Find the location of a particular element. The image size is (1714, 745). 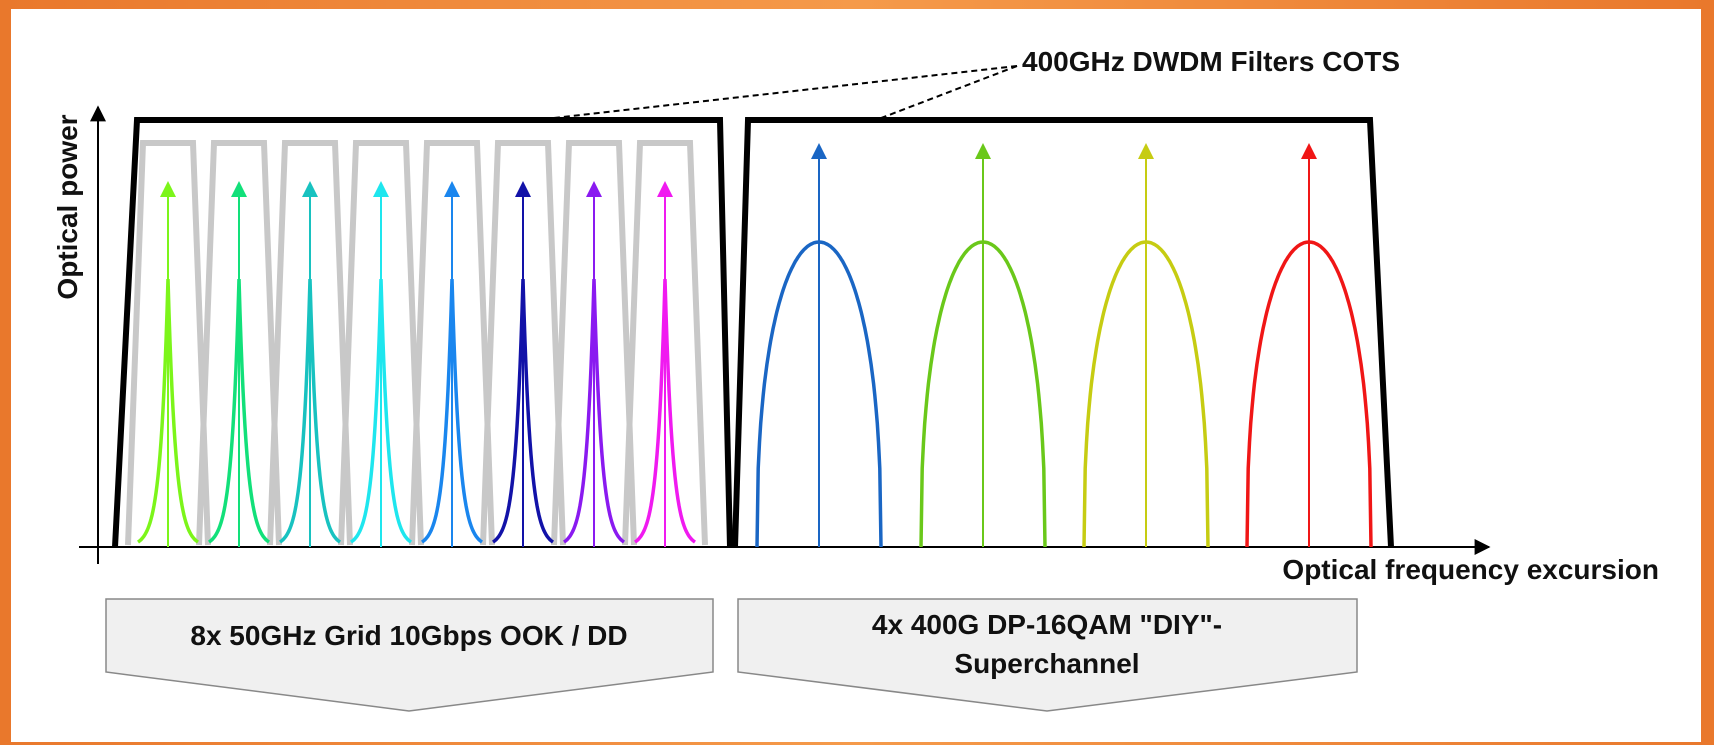

filter-callout-label: 400GHz DWDM Filters COTS is located at coordinates (1211, 61).